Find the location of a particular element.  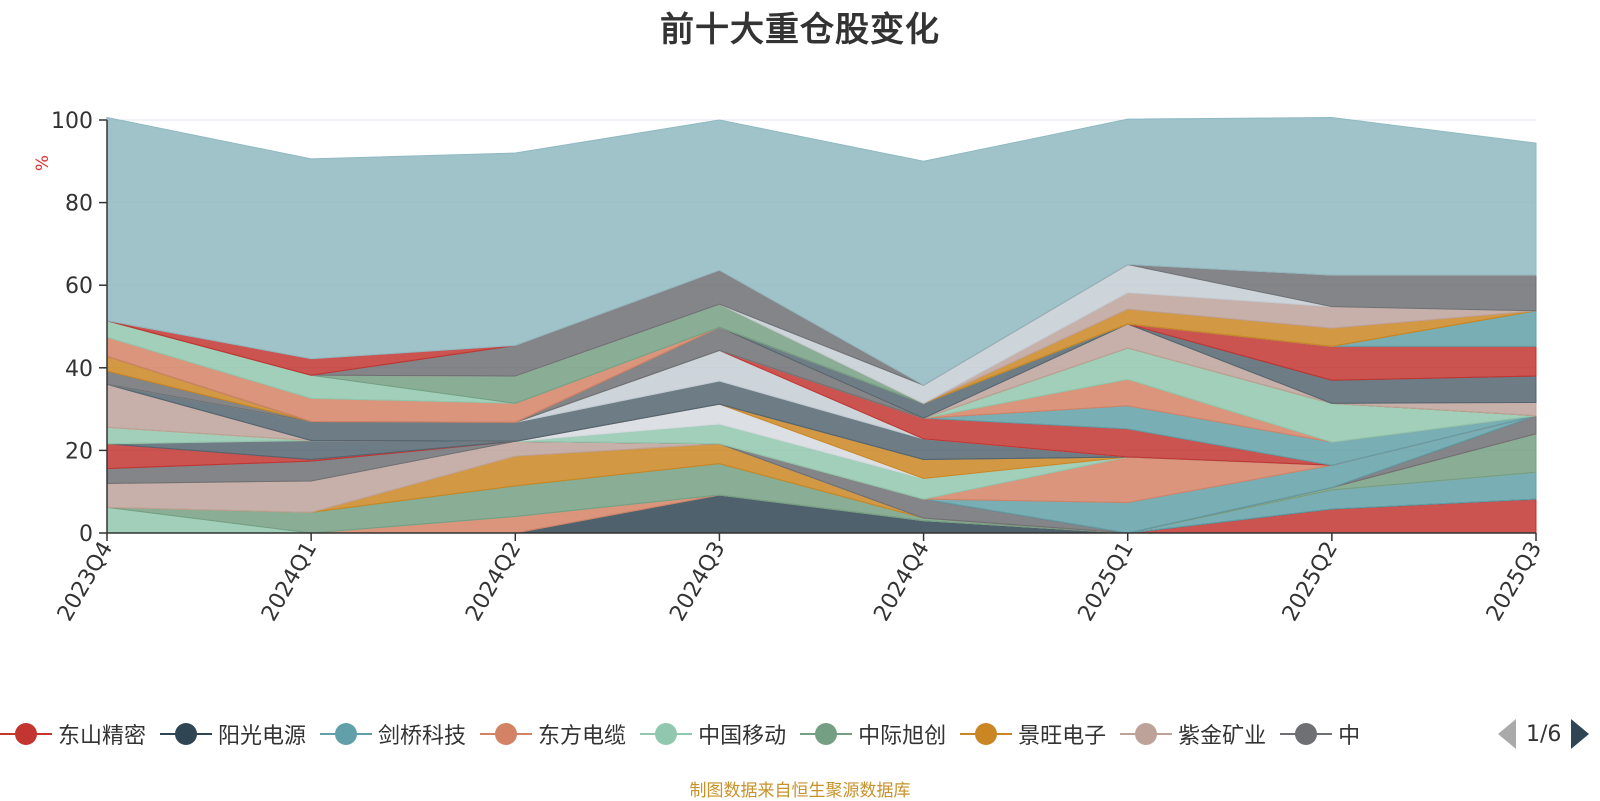

x-tick-label: 2024Q3 is located at coordinates (697, 582).